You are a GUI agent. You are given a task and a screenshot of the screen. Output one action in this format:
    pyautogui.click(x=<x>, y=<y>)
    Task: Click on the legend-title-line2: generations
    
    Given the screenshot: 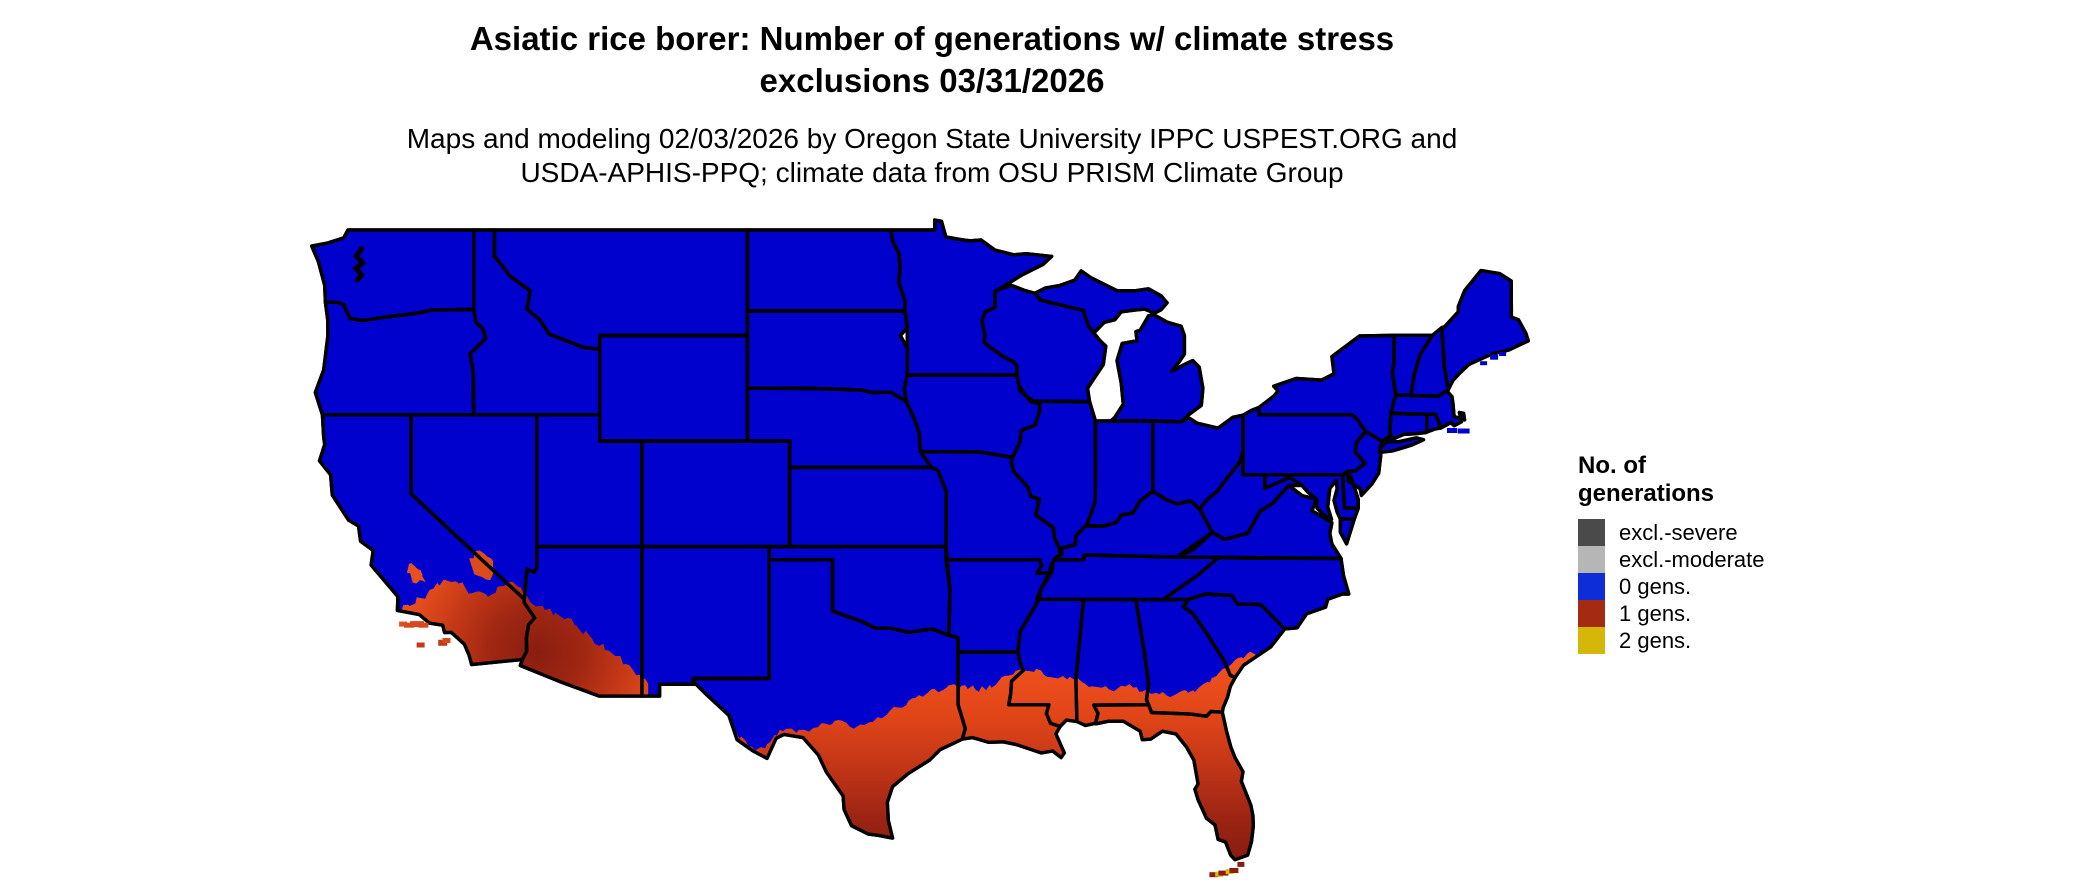 What is the action you would take?
    pyautogui.click(x=1646, y=493)
    